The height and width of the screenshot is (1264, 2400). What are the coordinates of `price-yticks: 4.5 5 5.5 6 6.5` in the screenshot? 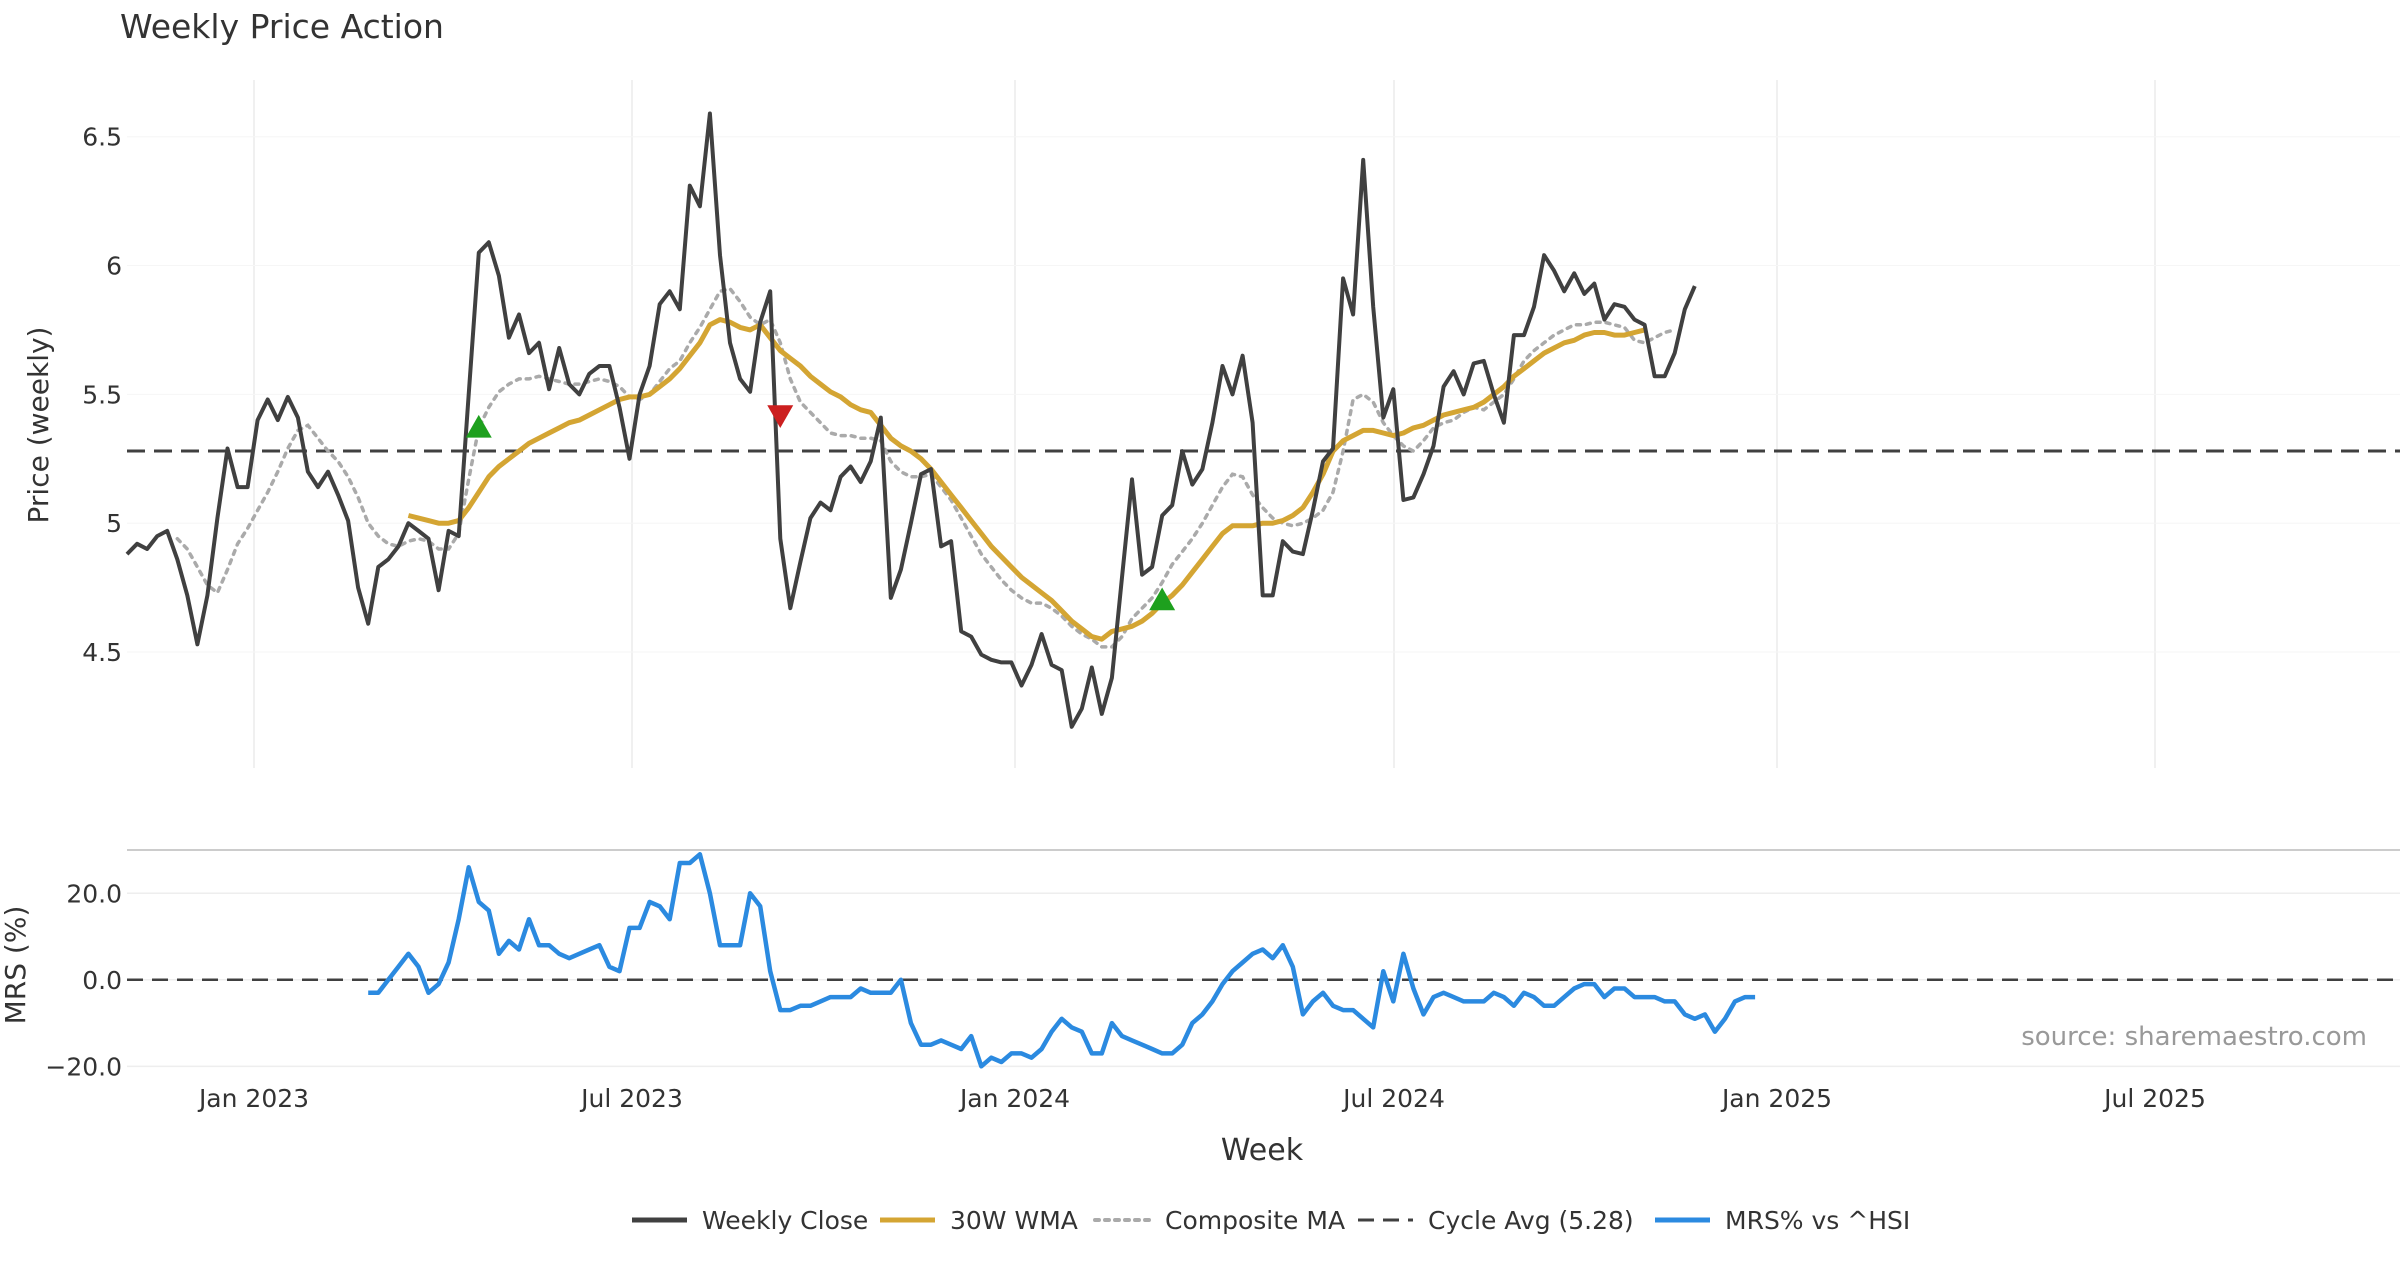 It's located at (102, 395).